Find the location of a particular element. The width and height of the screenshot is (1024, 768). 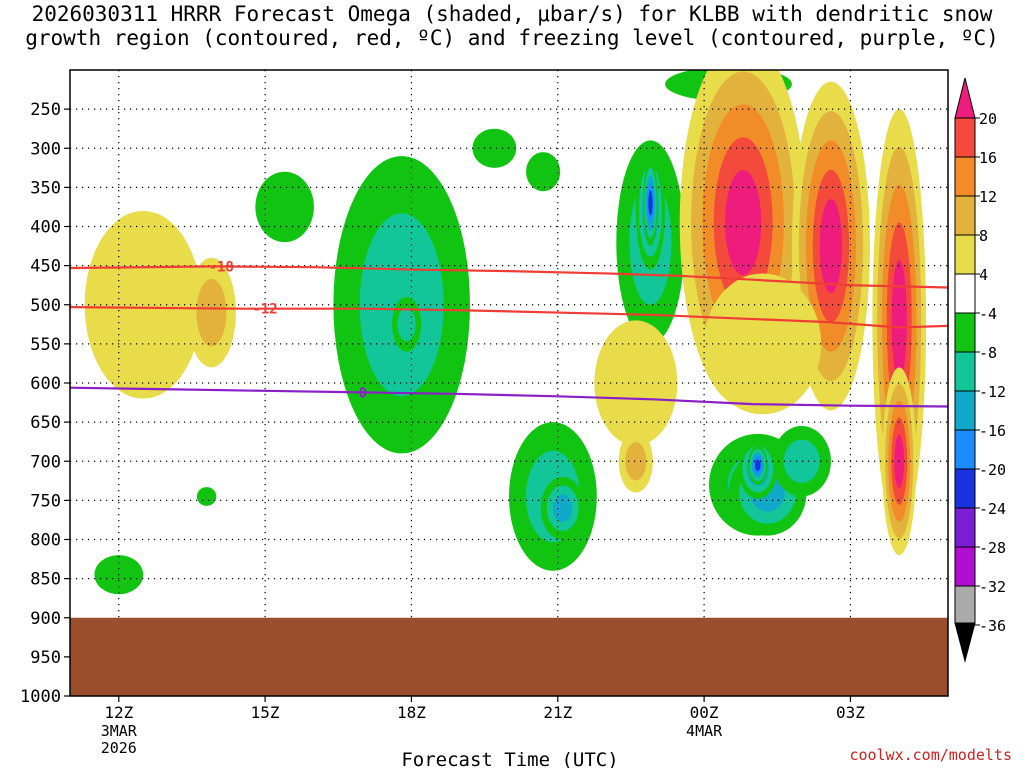

xtick-label-15Z: 15Z is located at coordinates (265, 712).